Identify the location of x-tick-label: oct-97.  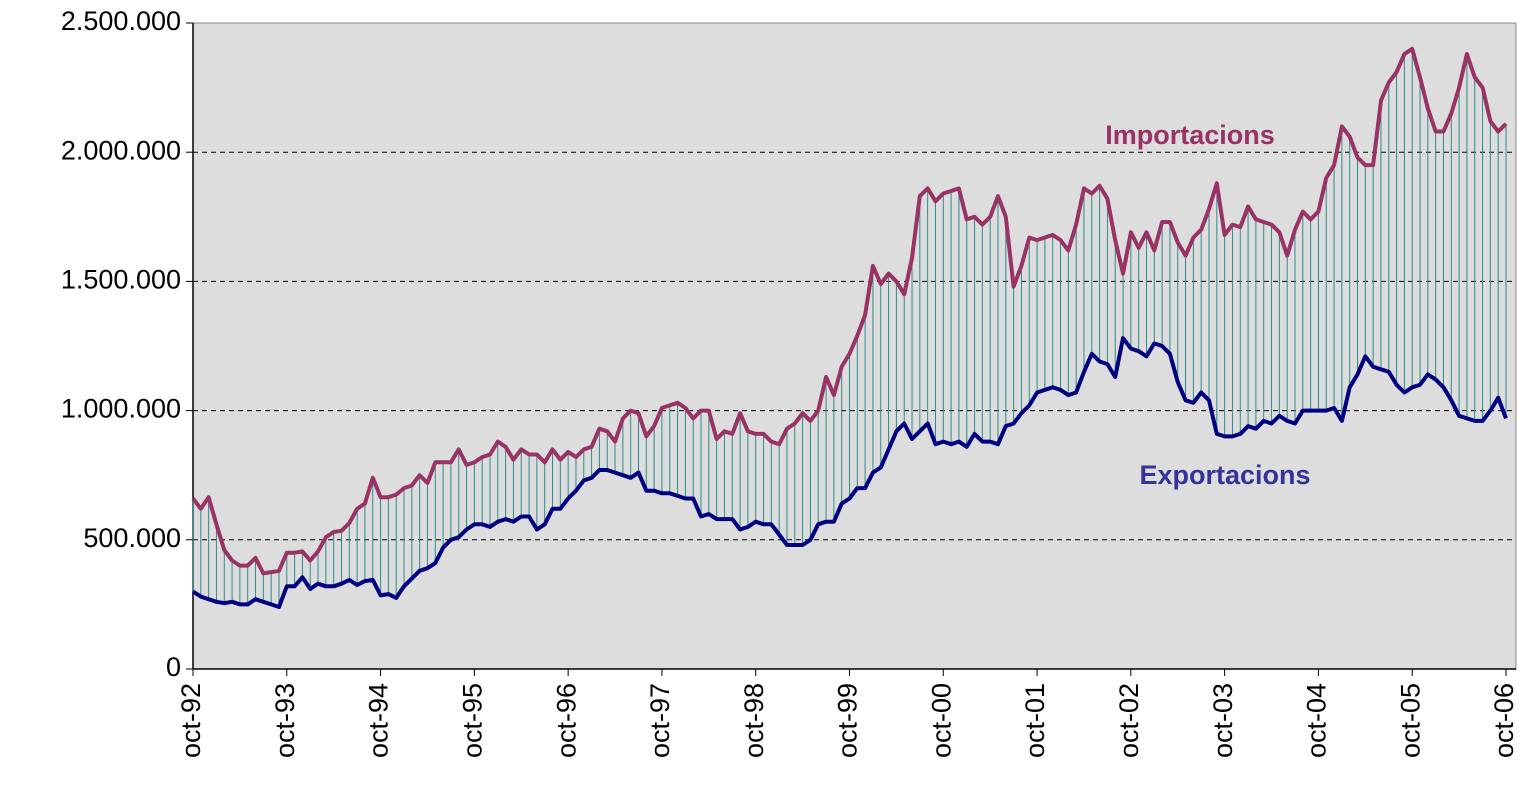
(660, 720).